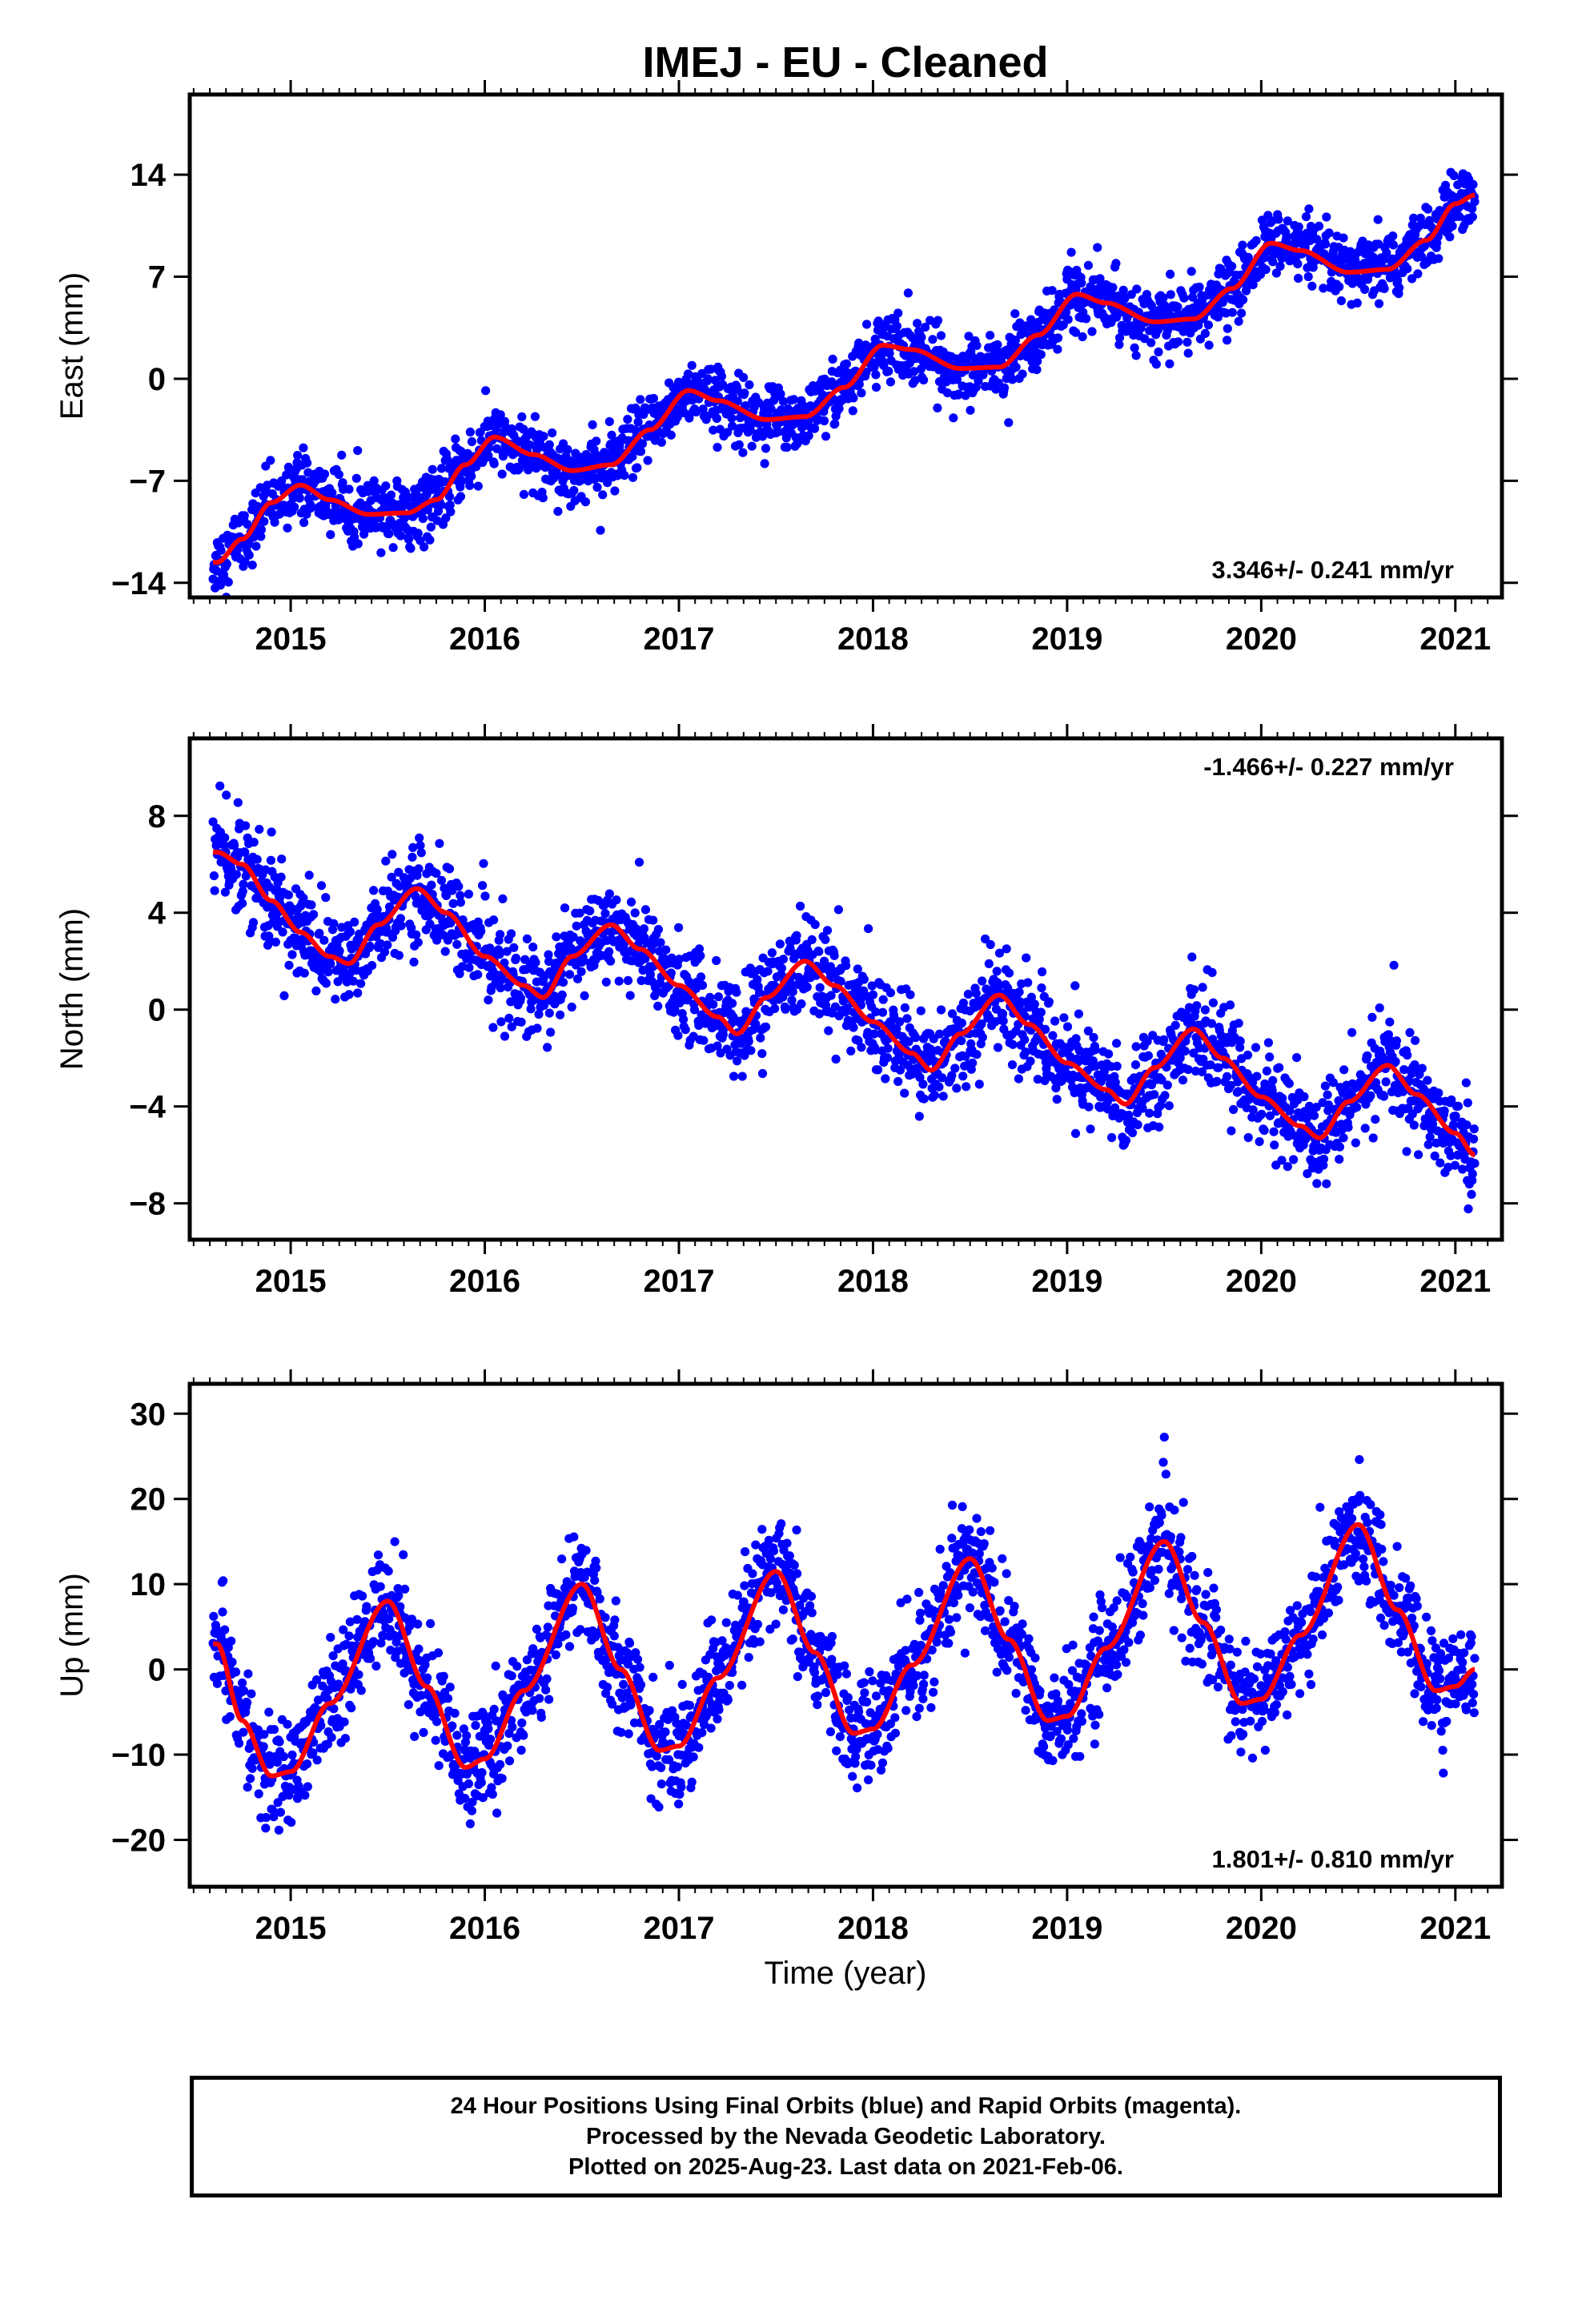 This screenshot has width=1582, height=2324. Describe the element at coordinates (72, 346) in the screenshot. I see `y-axis-label: East (mm)` at that location.